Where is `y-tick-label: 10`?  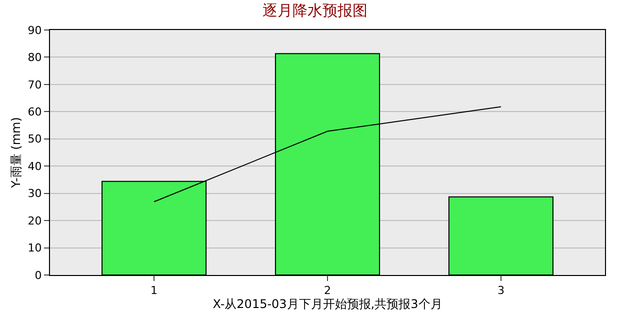
y-tick-label: 10 is located at coordinates (35, 248).